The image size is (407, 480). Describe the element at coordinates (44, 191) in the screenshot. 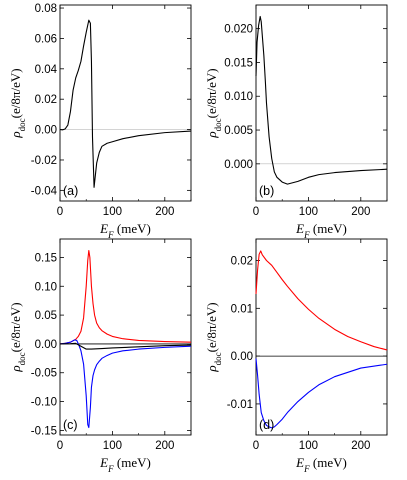

I see `y-tick-label: -0.04` at that location.